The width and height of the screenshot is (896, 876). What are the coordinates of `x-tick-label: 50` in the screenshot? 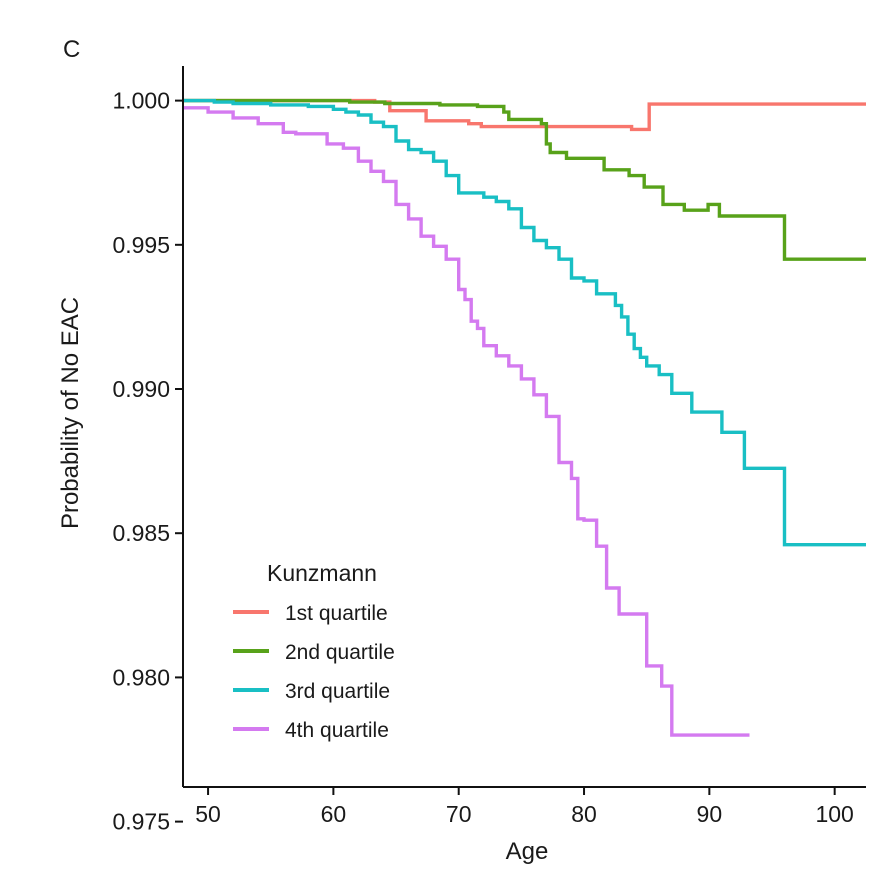 It's located at (208, 814).